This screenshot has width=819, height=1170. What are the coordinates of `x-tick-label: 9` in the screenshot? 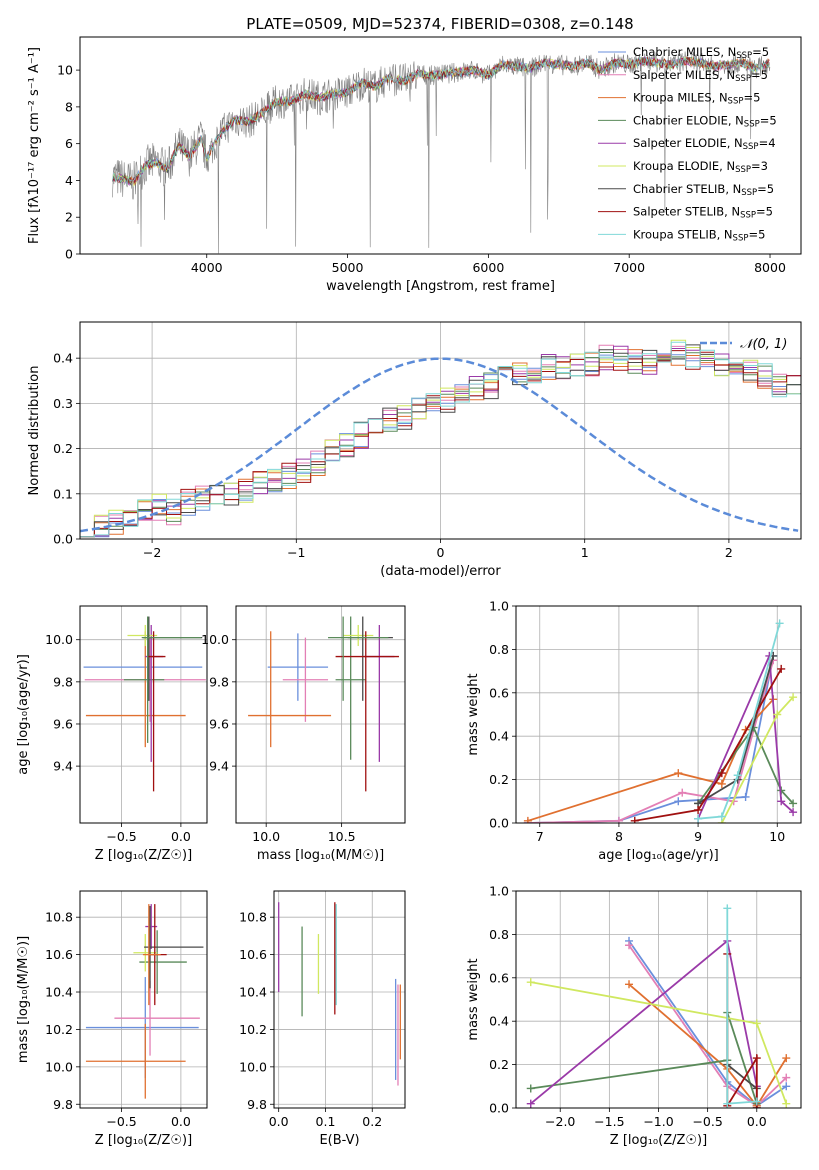 It's located at (698, 836).